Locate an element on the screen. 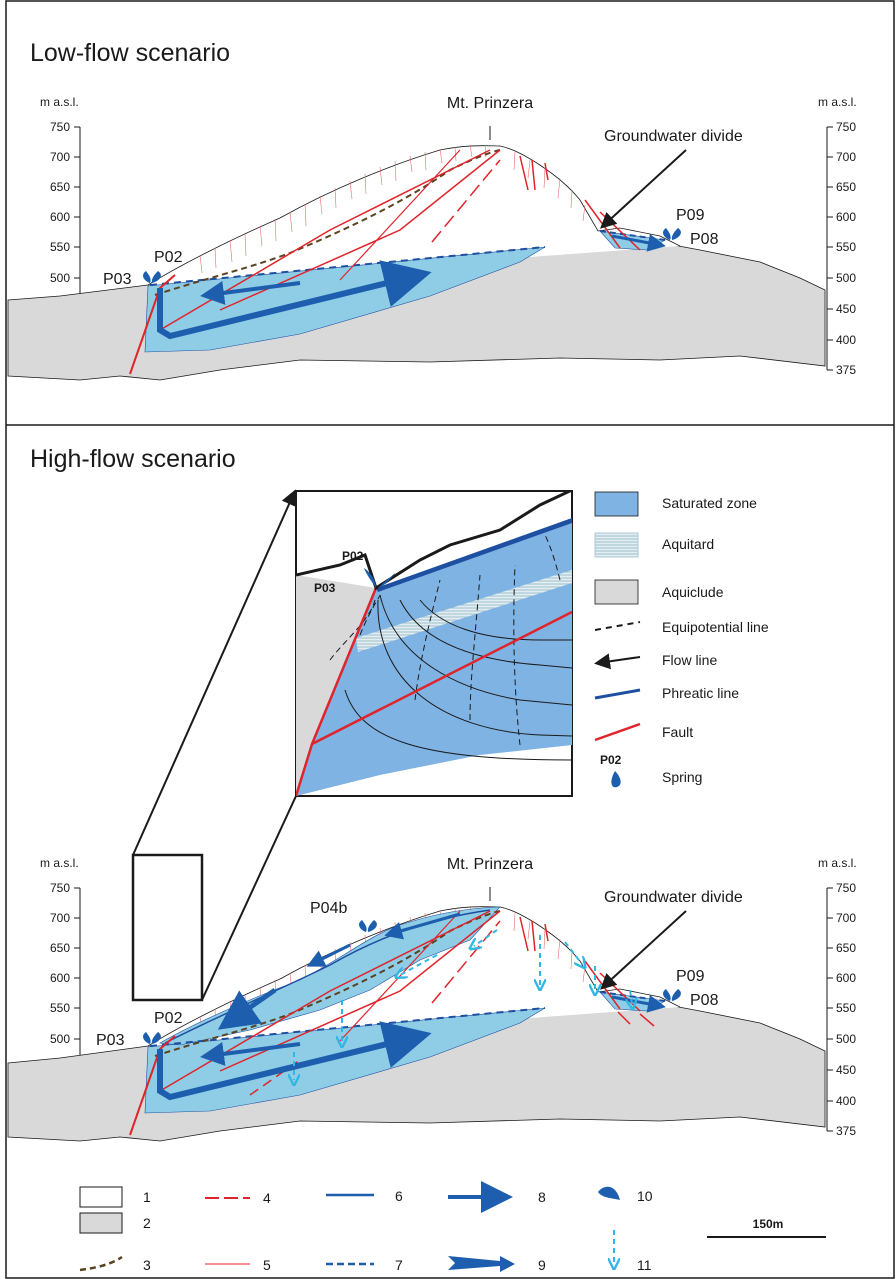 This screenshot has width=896, height=1279. zoom-box is located at coordinates (167, 927).